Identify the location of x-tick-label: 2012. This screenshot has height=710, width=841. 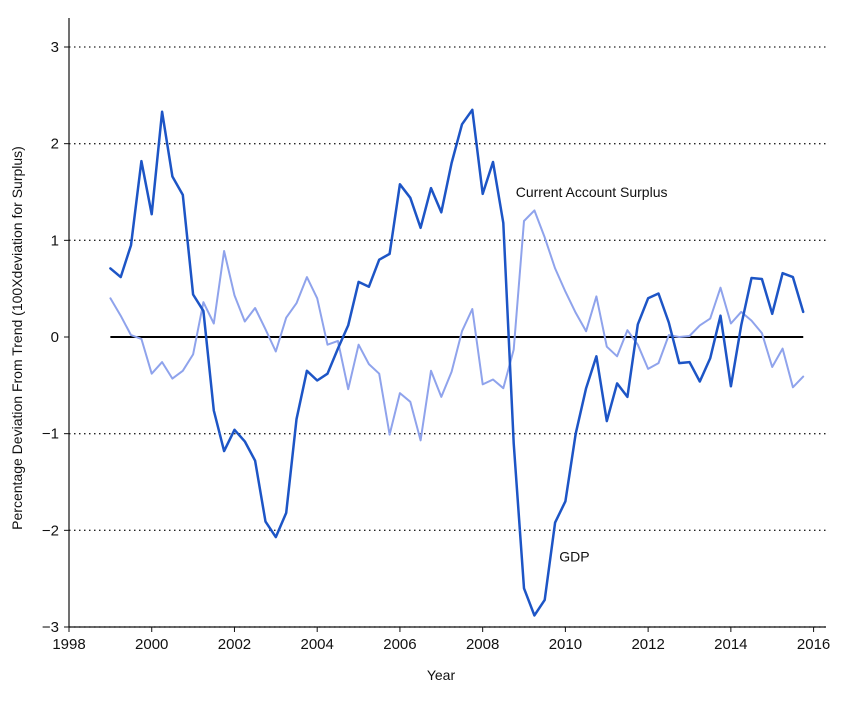
(647, 644).